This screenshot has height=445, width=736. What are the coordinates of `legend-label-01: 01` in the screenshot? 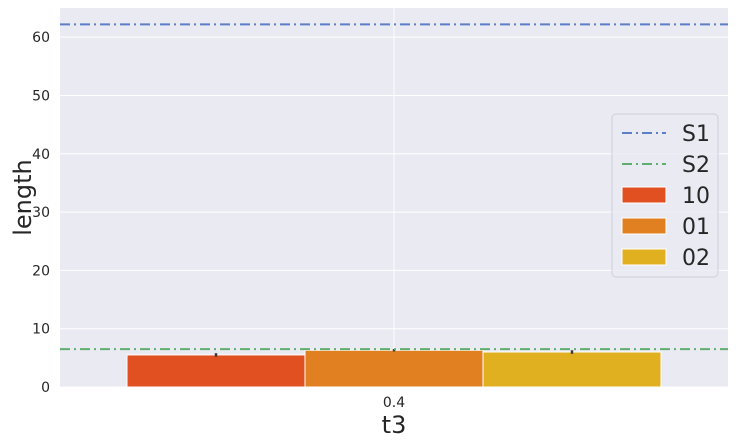 It's located at (696, 227).